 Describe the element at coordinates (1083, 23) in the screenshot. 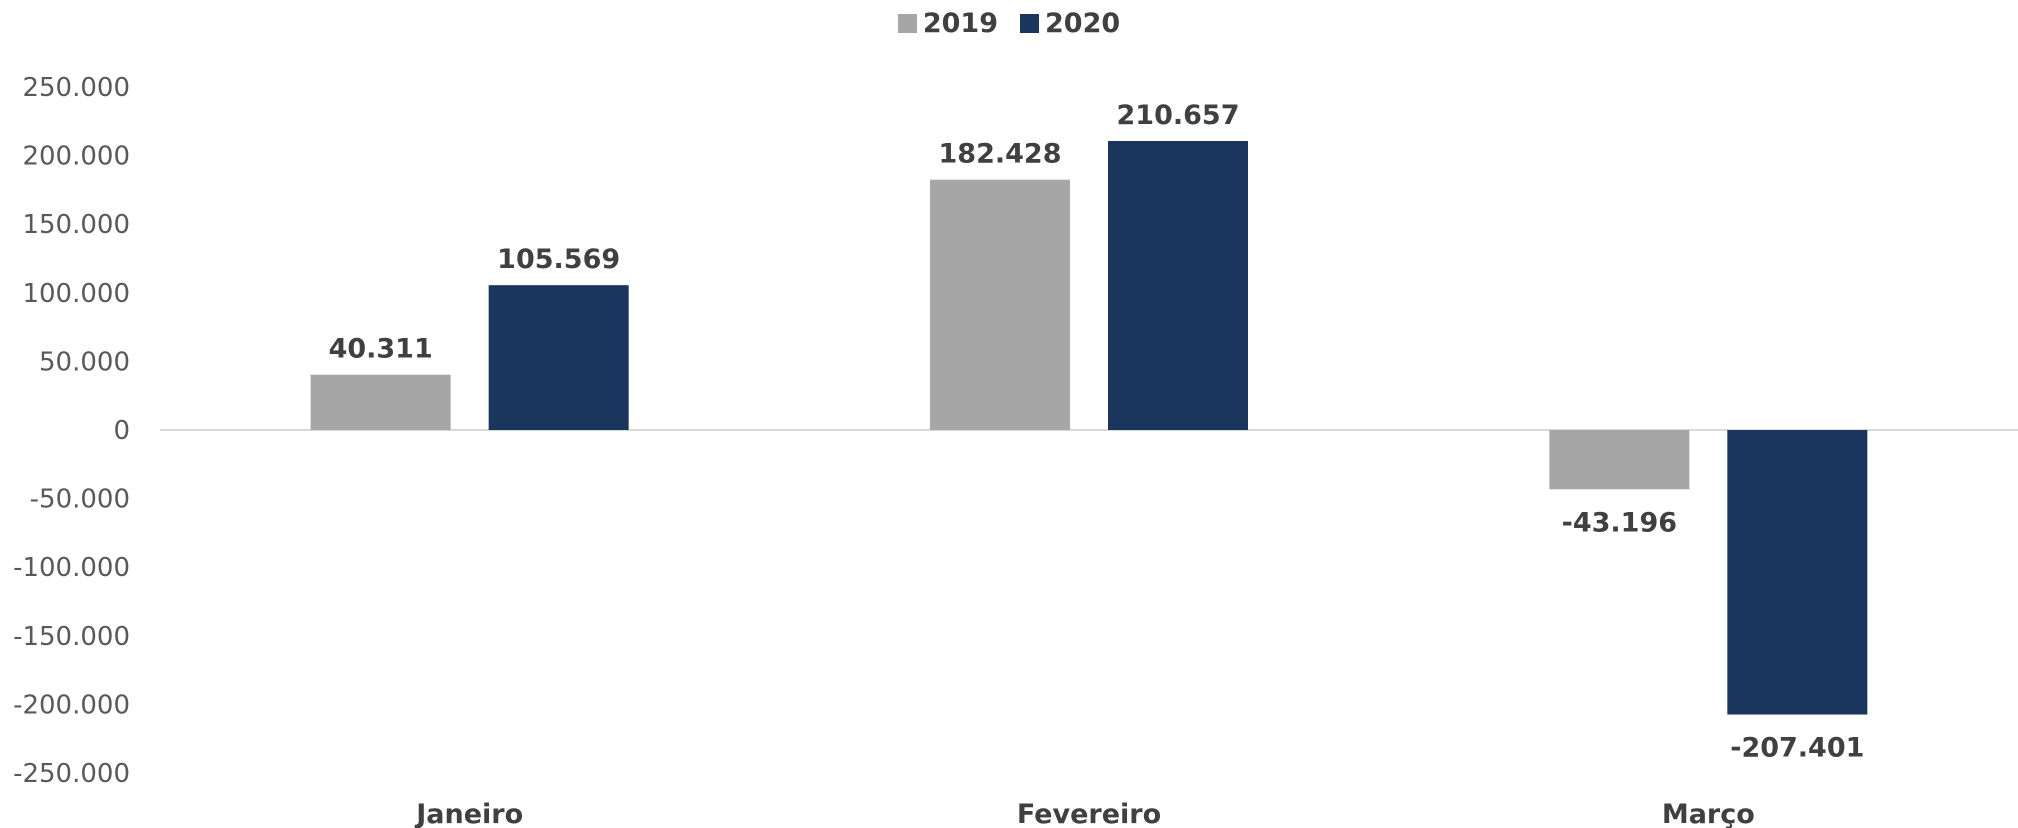

I see `legend-label-2020: 2020` at that location.